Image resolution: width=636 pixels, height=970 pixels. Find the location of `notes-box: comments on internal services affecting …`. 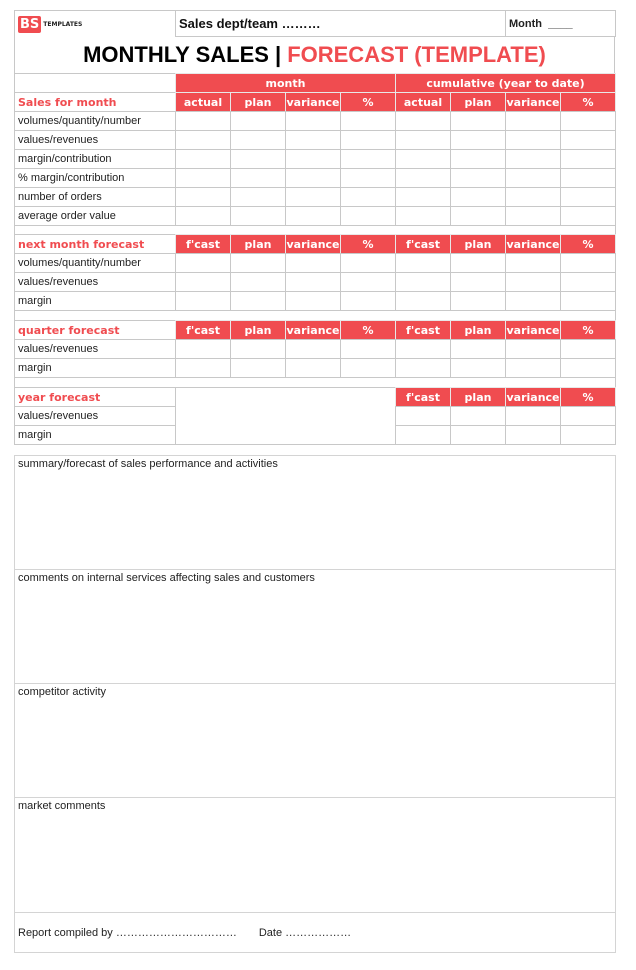

notes-box: comments on internal services affecting … is located at coordinates (315, 626).